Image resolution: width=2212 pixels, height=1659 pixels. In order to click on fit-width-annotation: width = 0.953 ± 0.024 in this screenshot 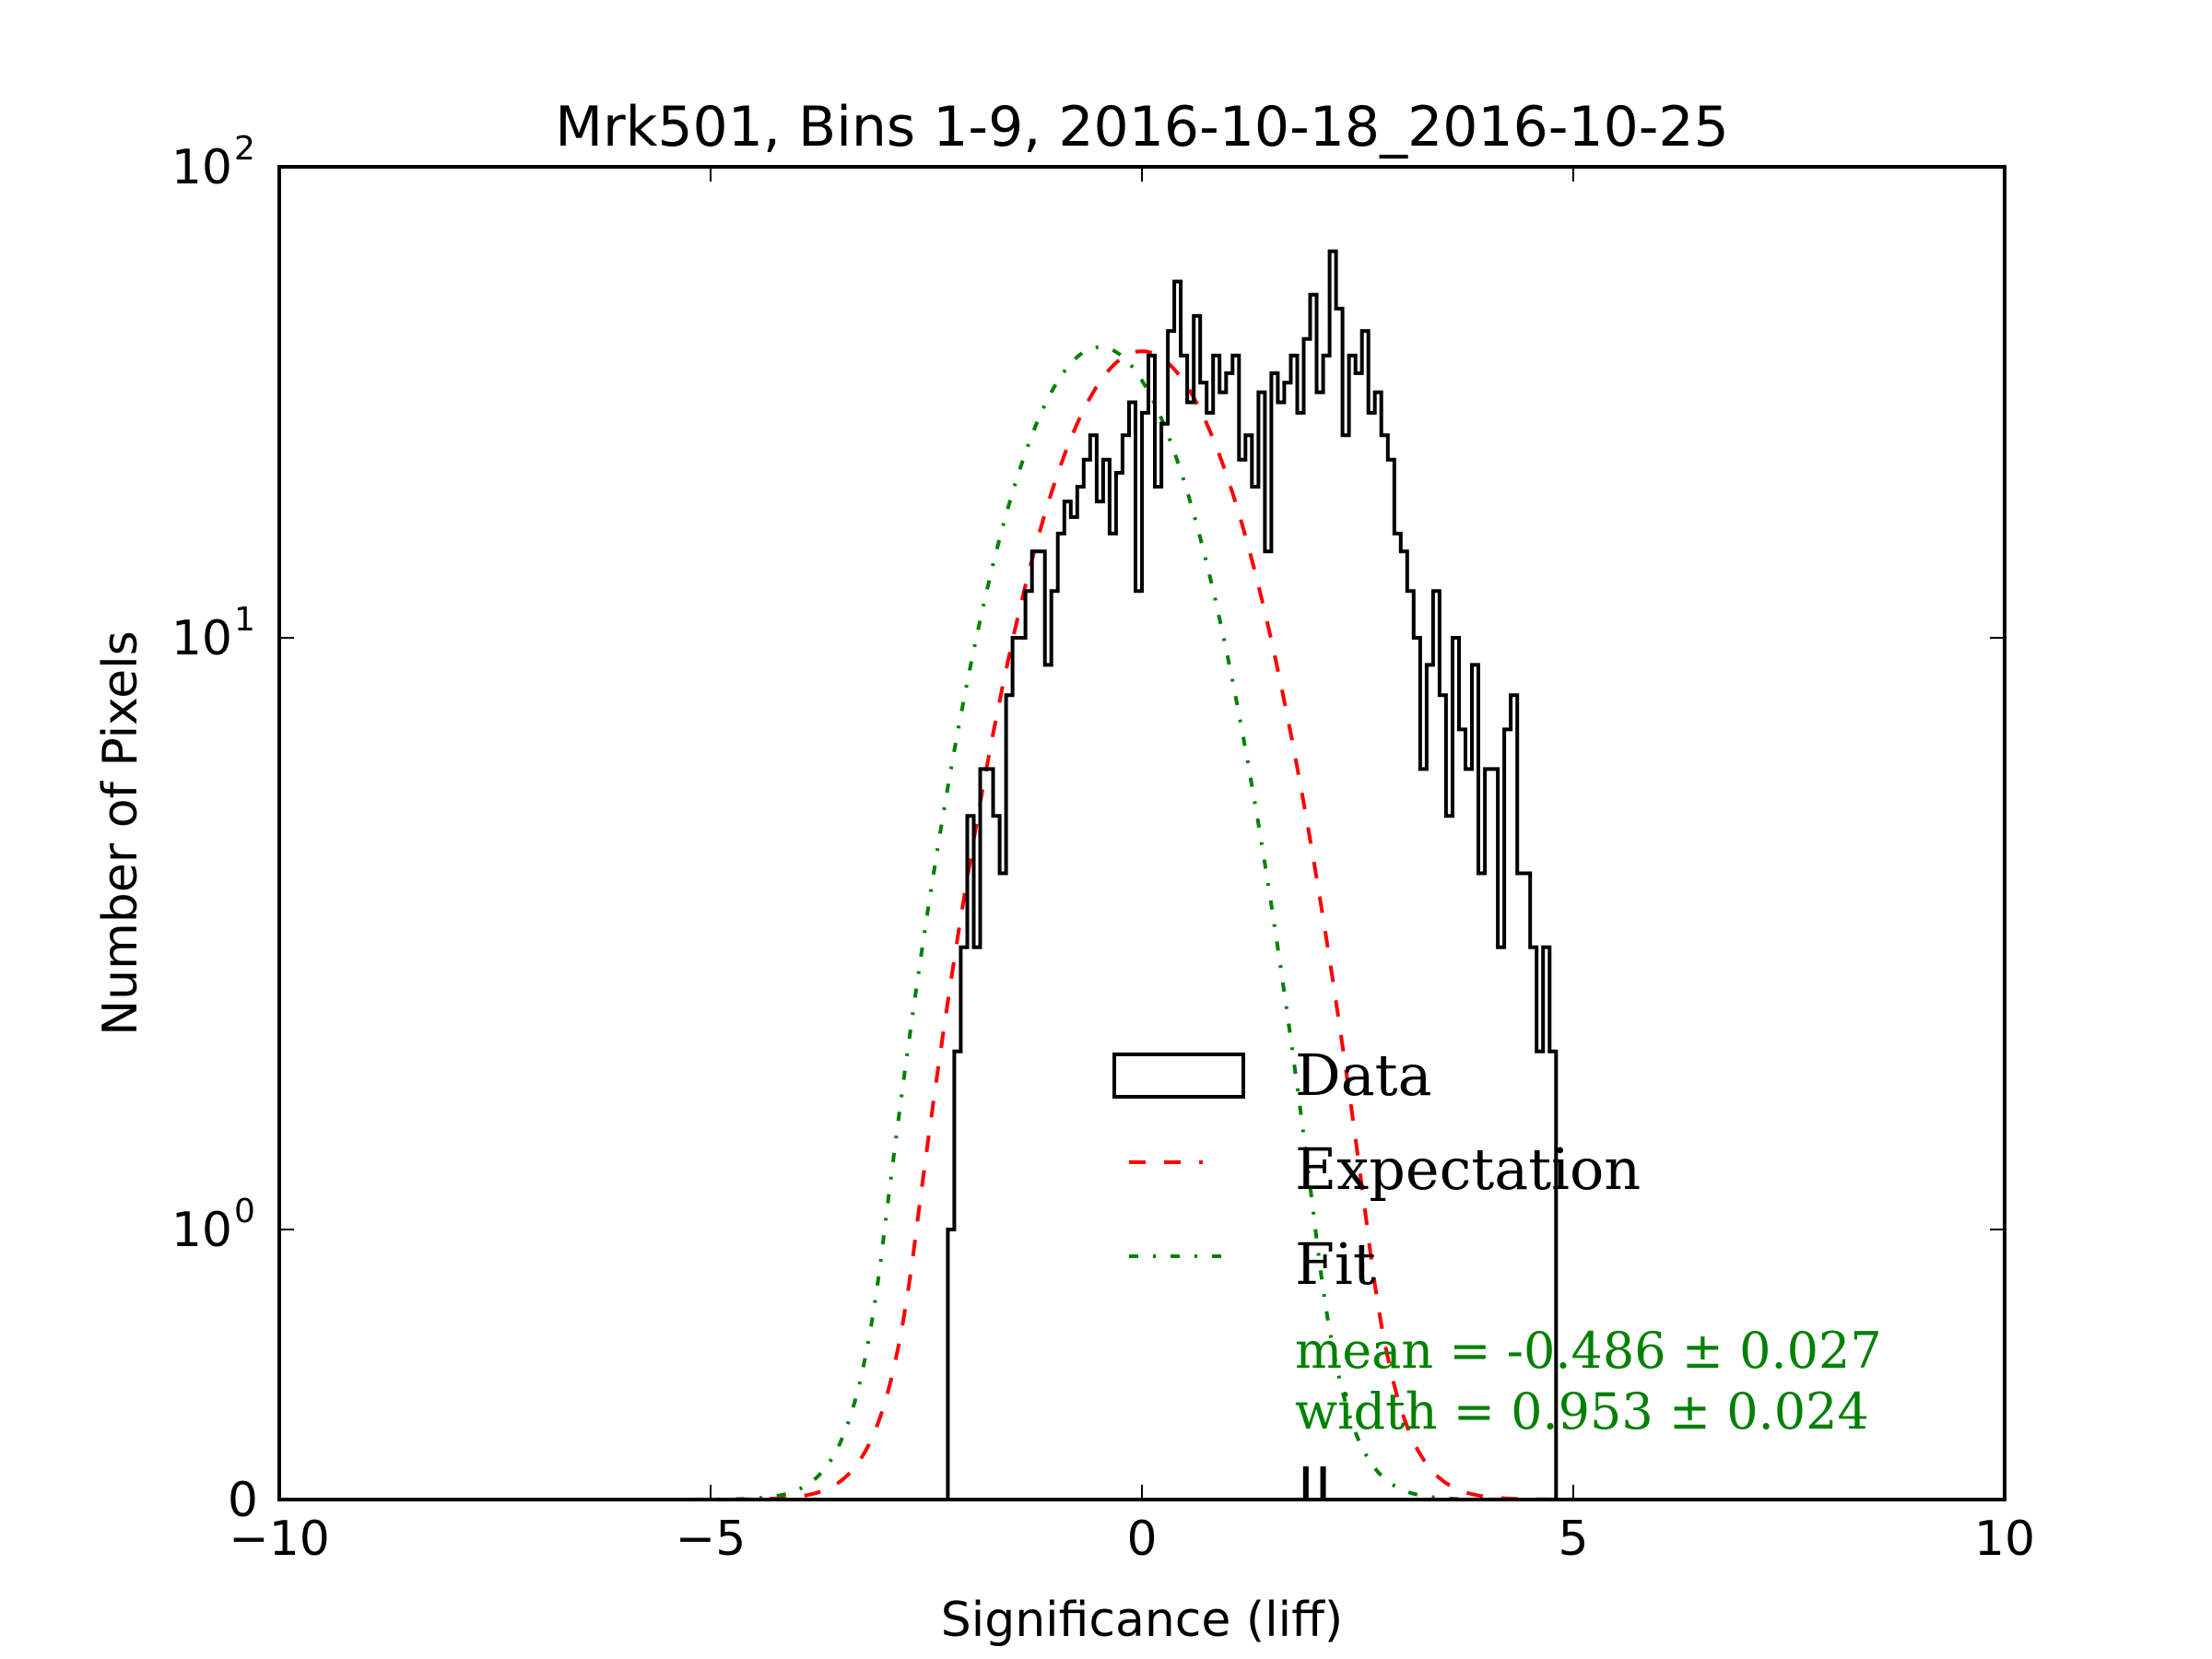, I will do `click(1582, 1411)`.